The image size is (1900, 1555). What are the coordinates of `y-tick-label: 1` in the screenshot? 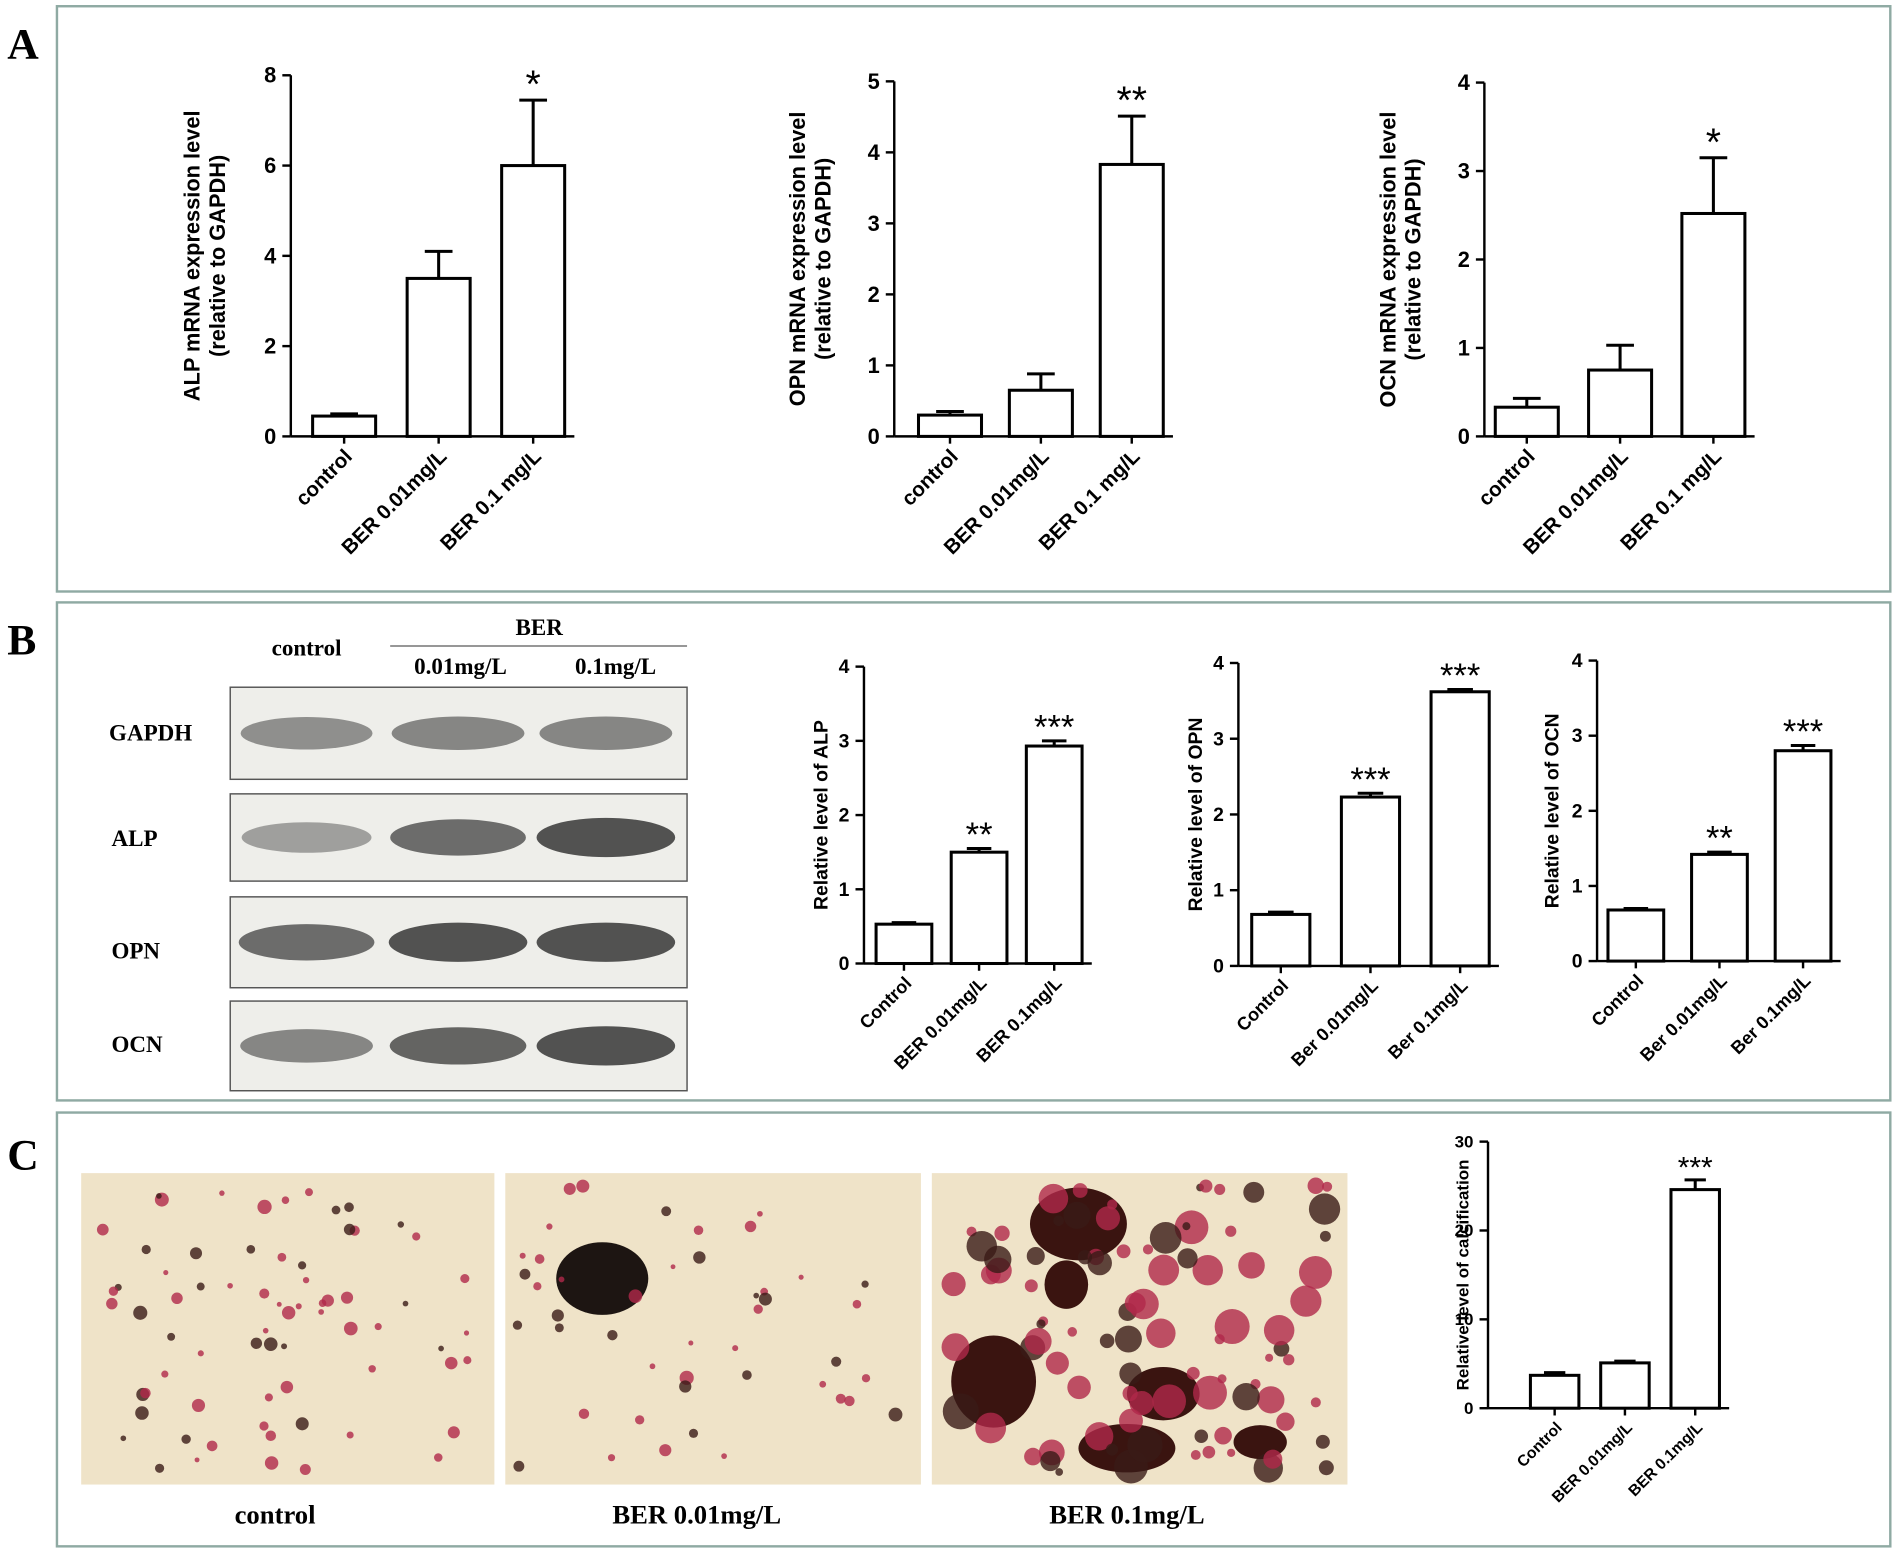 It's located at (1218, 891).